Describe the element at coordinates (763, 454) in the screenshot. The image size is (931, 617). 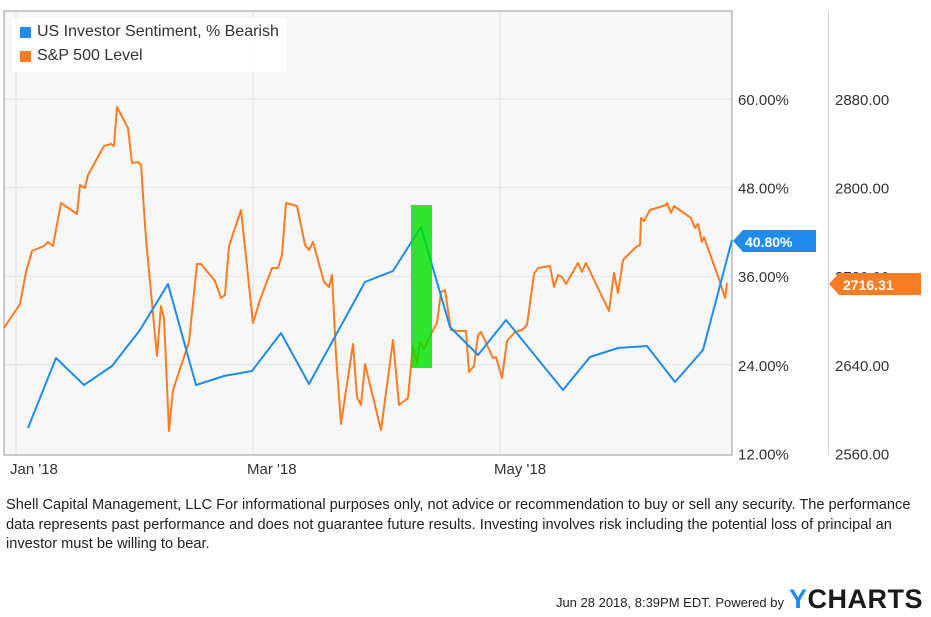
I see `left-axis-tick-label: 12.00%` at that location.